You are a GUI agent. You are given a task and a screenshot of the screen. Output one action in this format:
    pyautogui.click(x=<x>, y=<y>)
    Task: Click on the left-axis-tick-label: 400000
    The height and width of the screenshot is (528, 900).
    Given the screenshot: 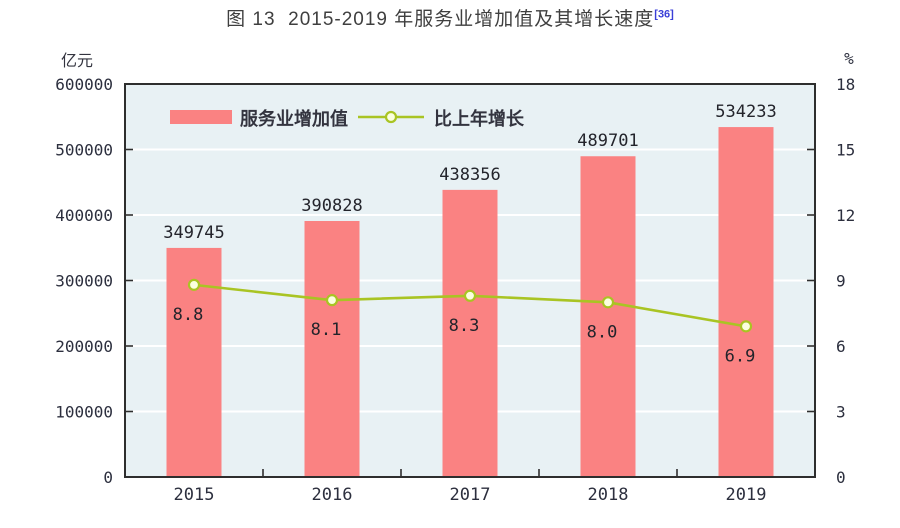 What is the action you would take?
    pyautogui.click(x=84, y=215)
    